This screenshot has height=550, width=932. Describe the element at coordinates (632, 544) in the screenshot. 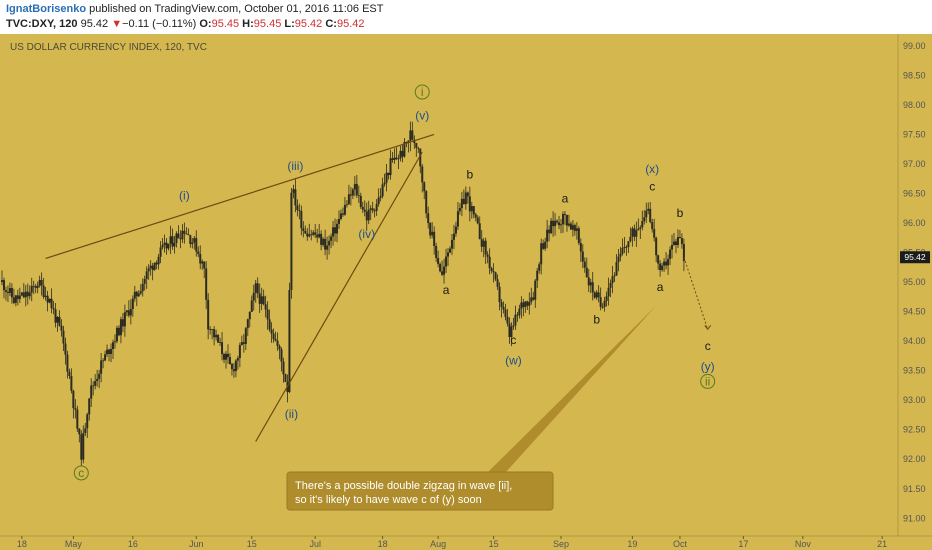

I see `x-tick-label: 19` at that location.